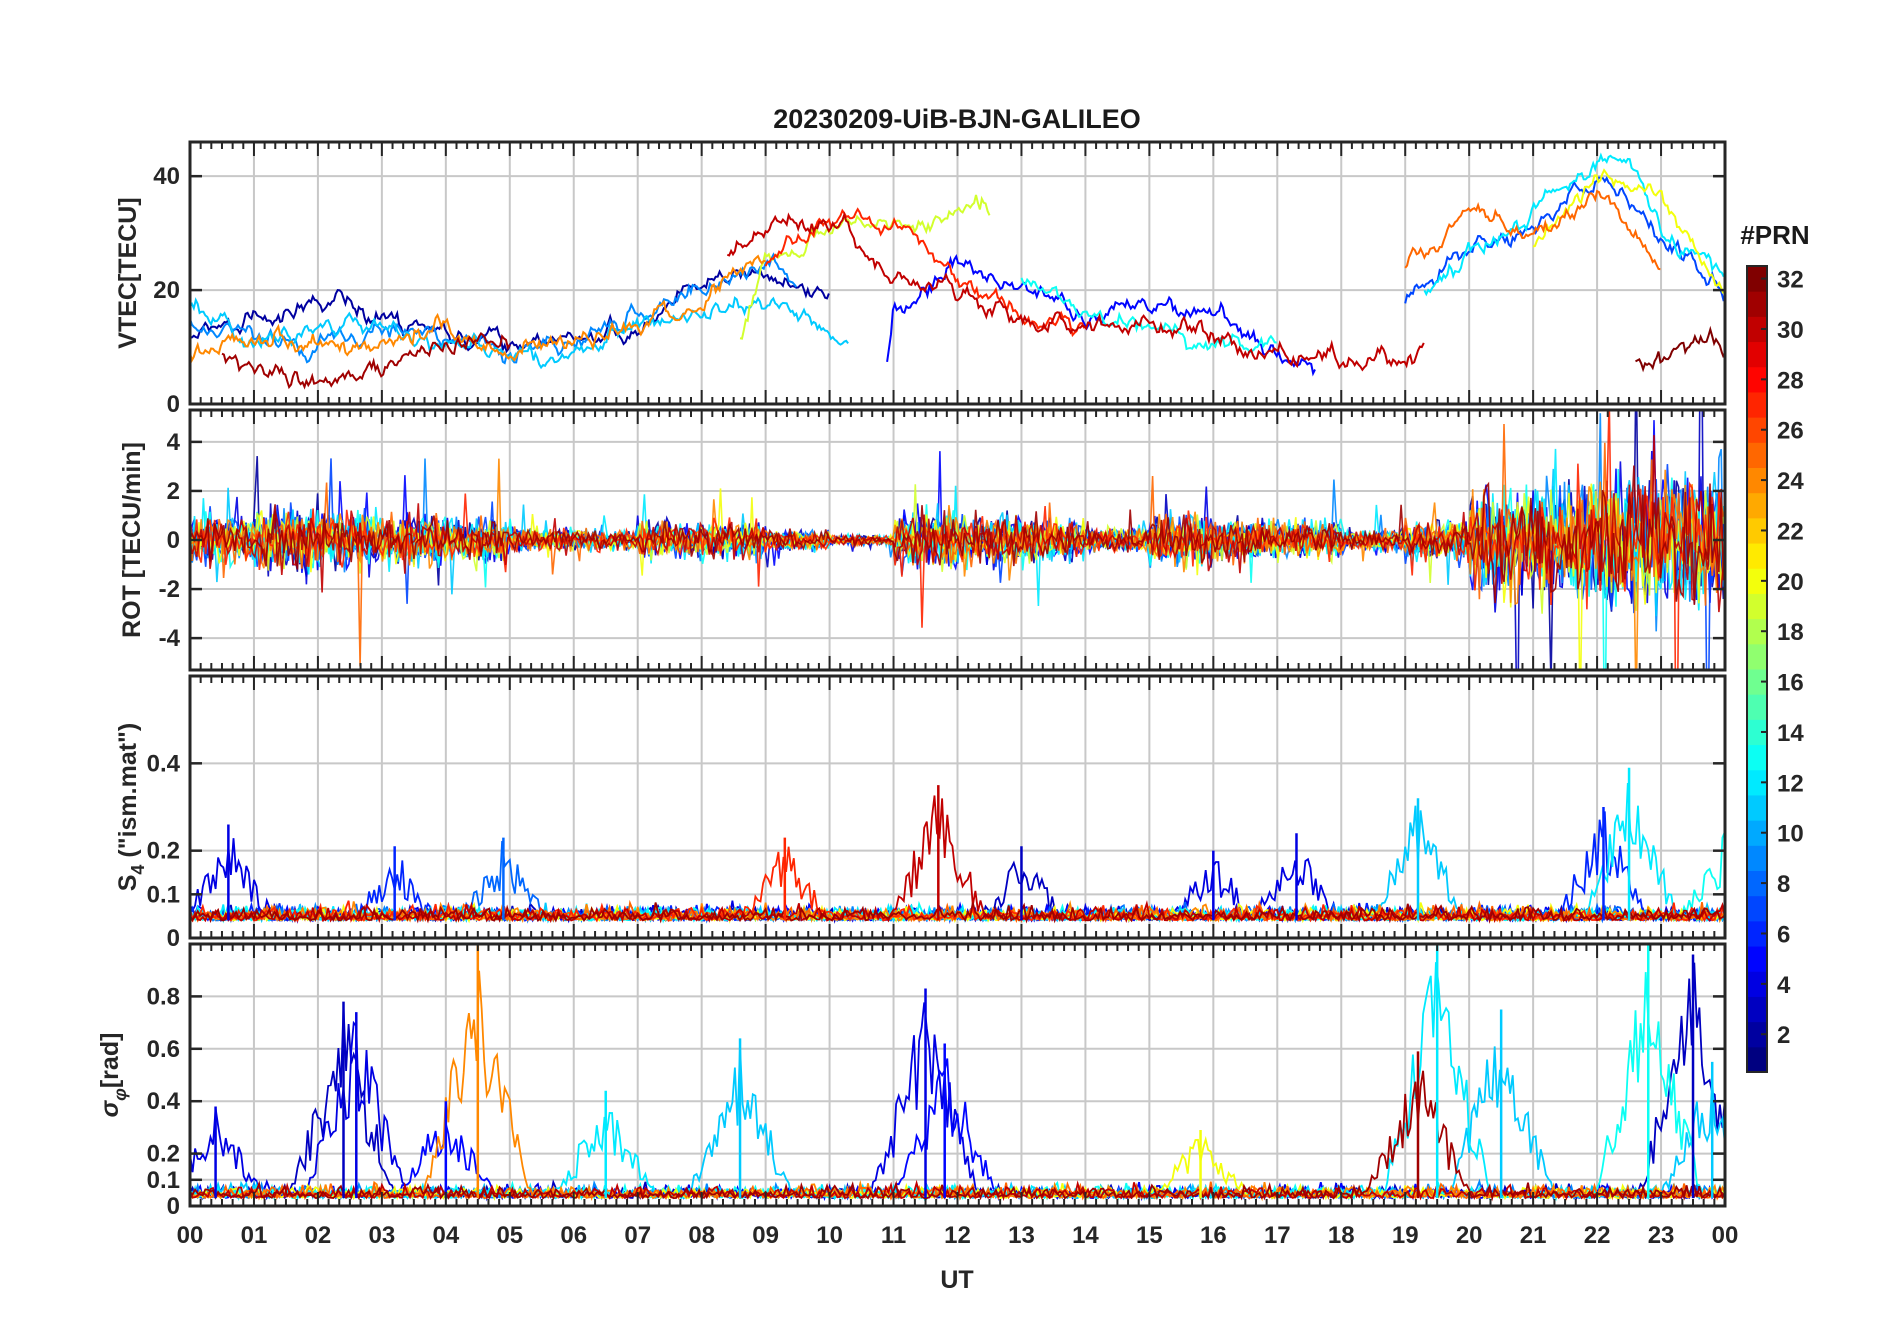 This screenshot has height=1330, width=1902. What do you see at coordinates (166, 176) in the screenshot?
I see `y-tick-label: 40` at bounding box center [166, 176].